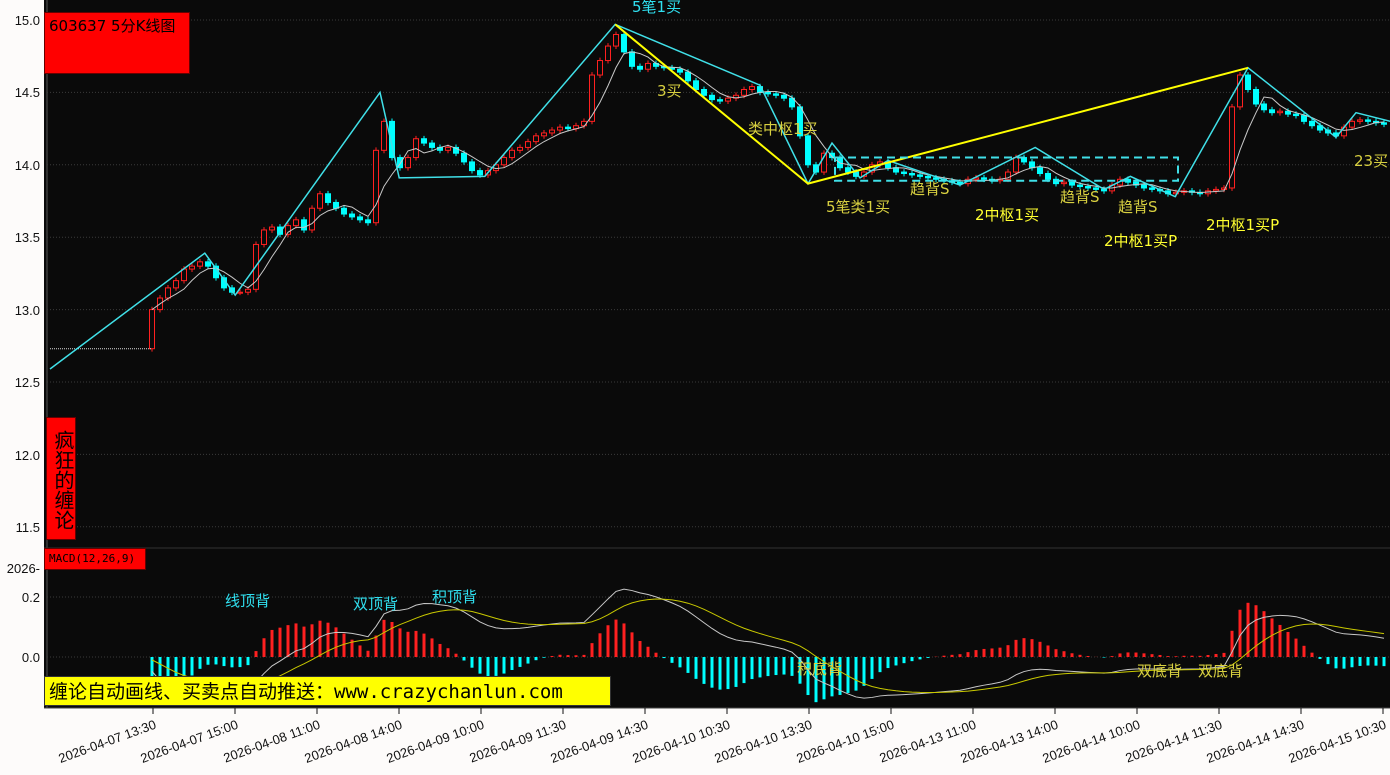  What do you see at coordinates (27, 310) in the screenshot?
I see `y-tick: 13.0` at bounding box center [27, 310].